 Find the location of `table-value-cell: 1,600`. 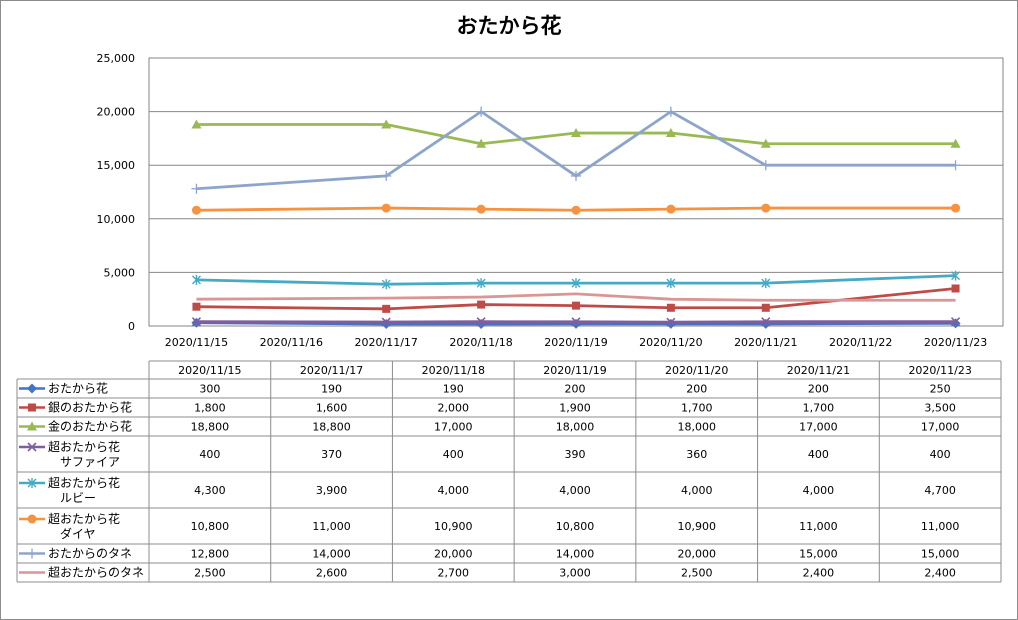

table-value-cell: 1,600 is located at coordinates (332, 408).